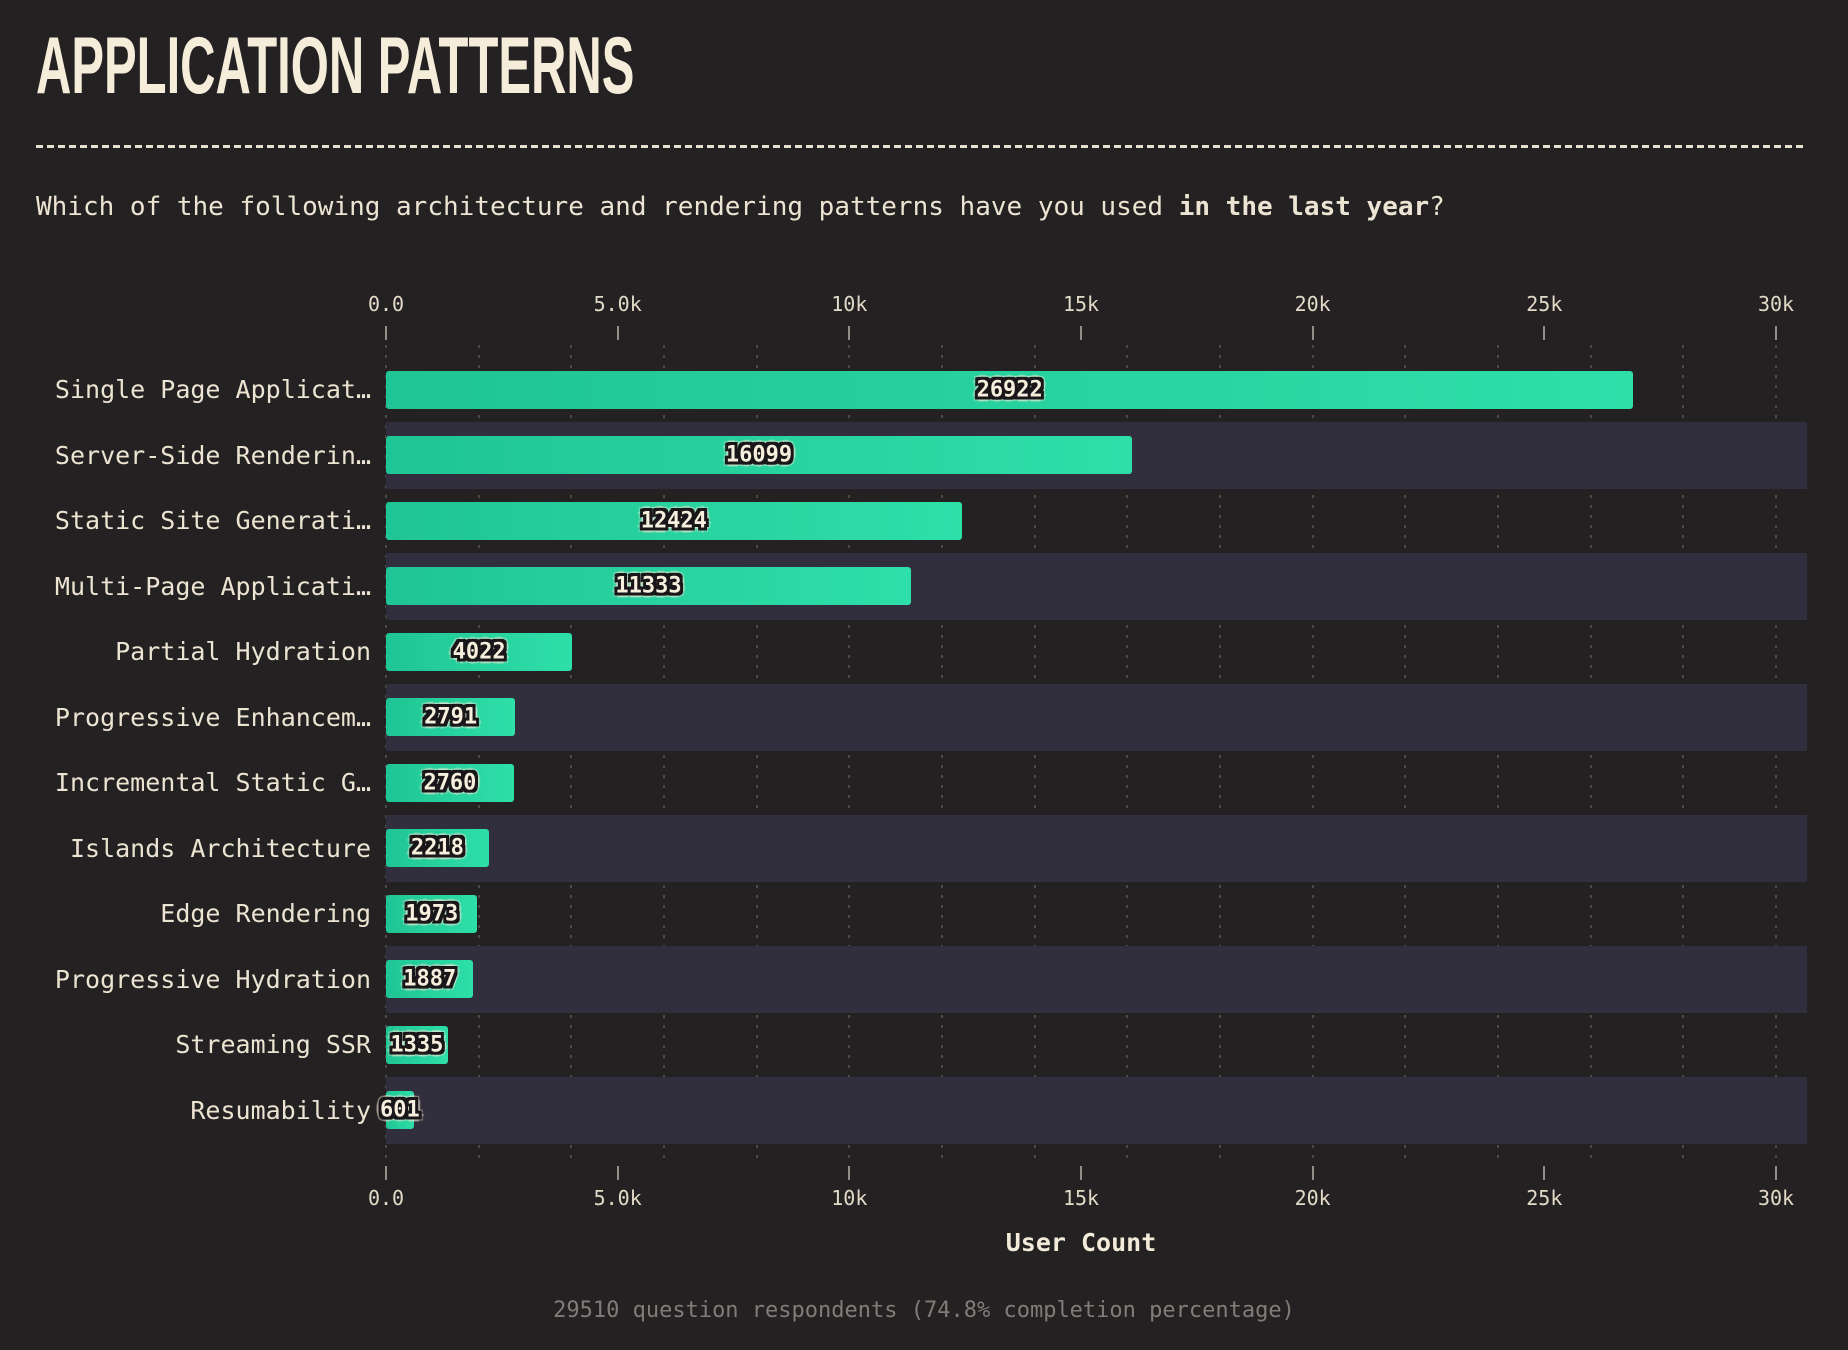 The image size is (1848, 1350). I want to click on x-axis-top-tick-label: 0.0, so click(386, 304).